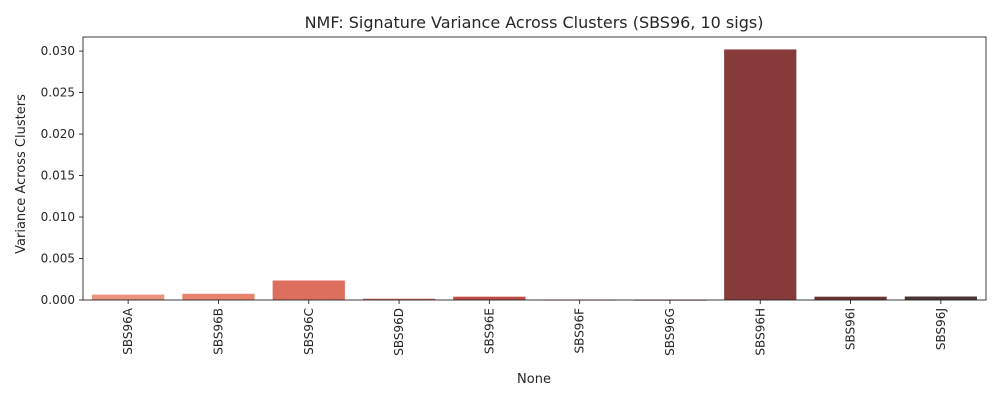 This screenshot has height=404, width=1000. What do you see at coordinates (399, 332) in the screenshot?
I see `x-tick-label: SBS96D` at bounding box center [399, 332].